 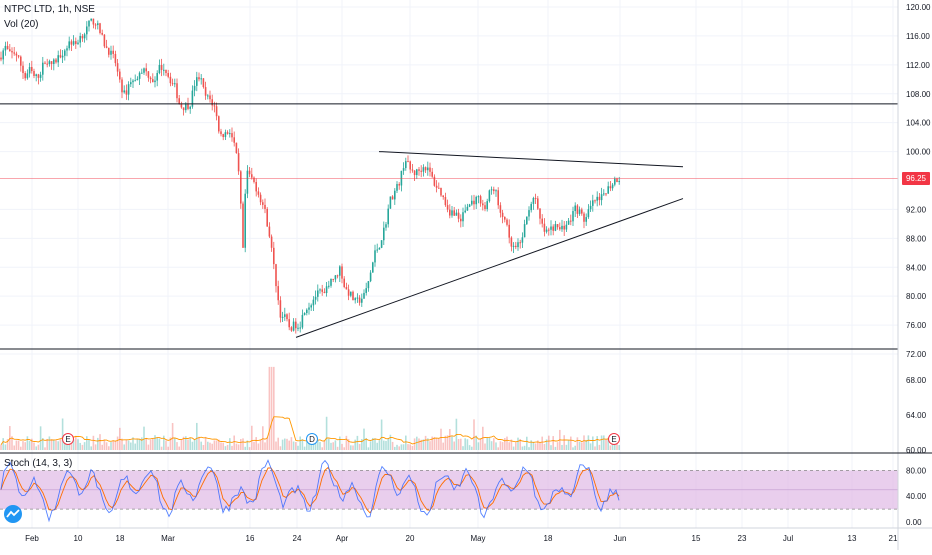 I want to click on volume-tick-label: 60.00, so click(x=916, y=450).